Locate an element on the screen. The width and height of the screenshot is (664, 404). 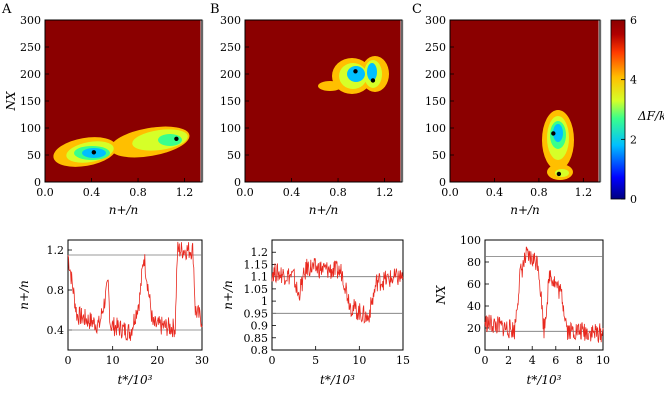
trace-xlabel-0: t*/10³ is located at coordinates (135, 380).